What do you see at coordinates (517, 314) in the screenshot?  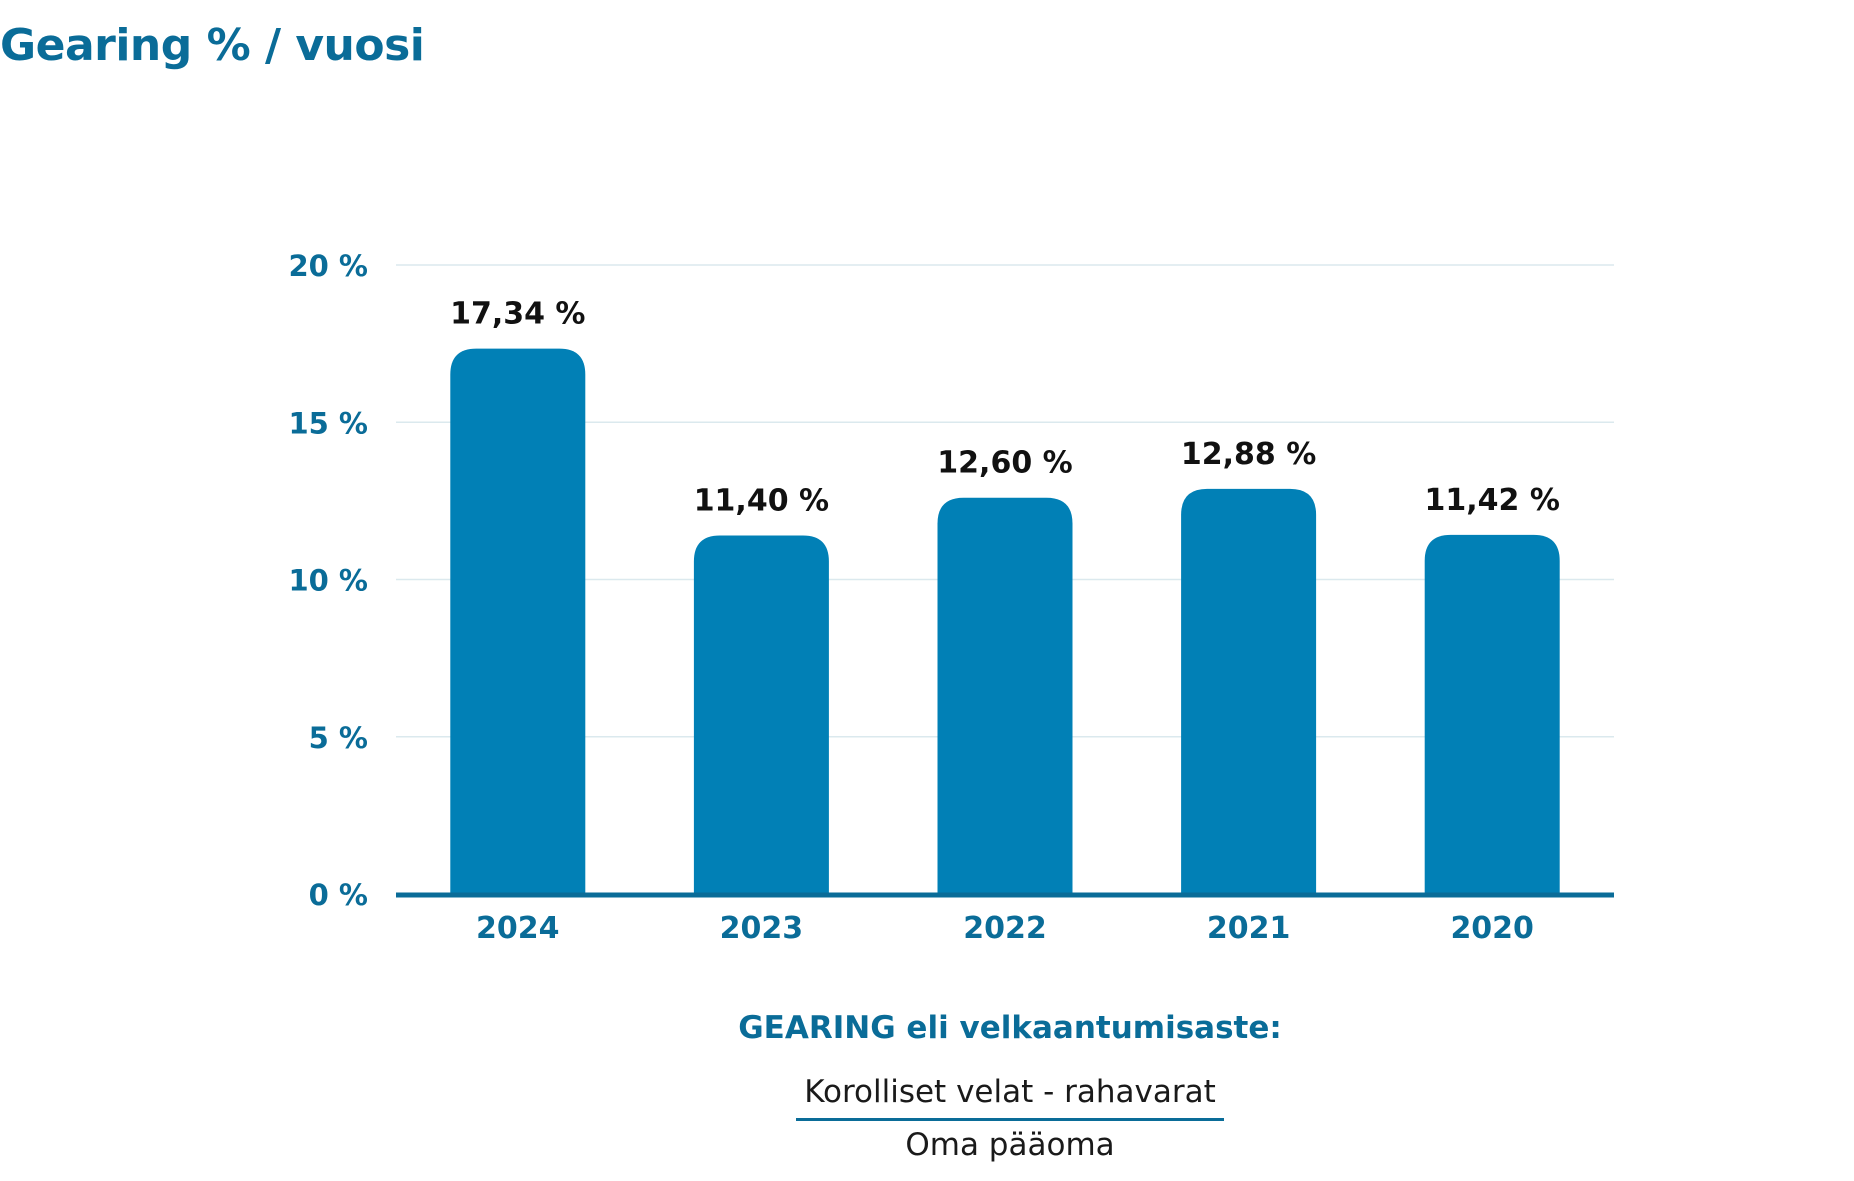 I see `data-label: 17,34 %` at bounding box center [517, 314].